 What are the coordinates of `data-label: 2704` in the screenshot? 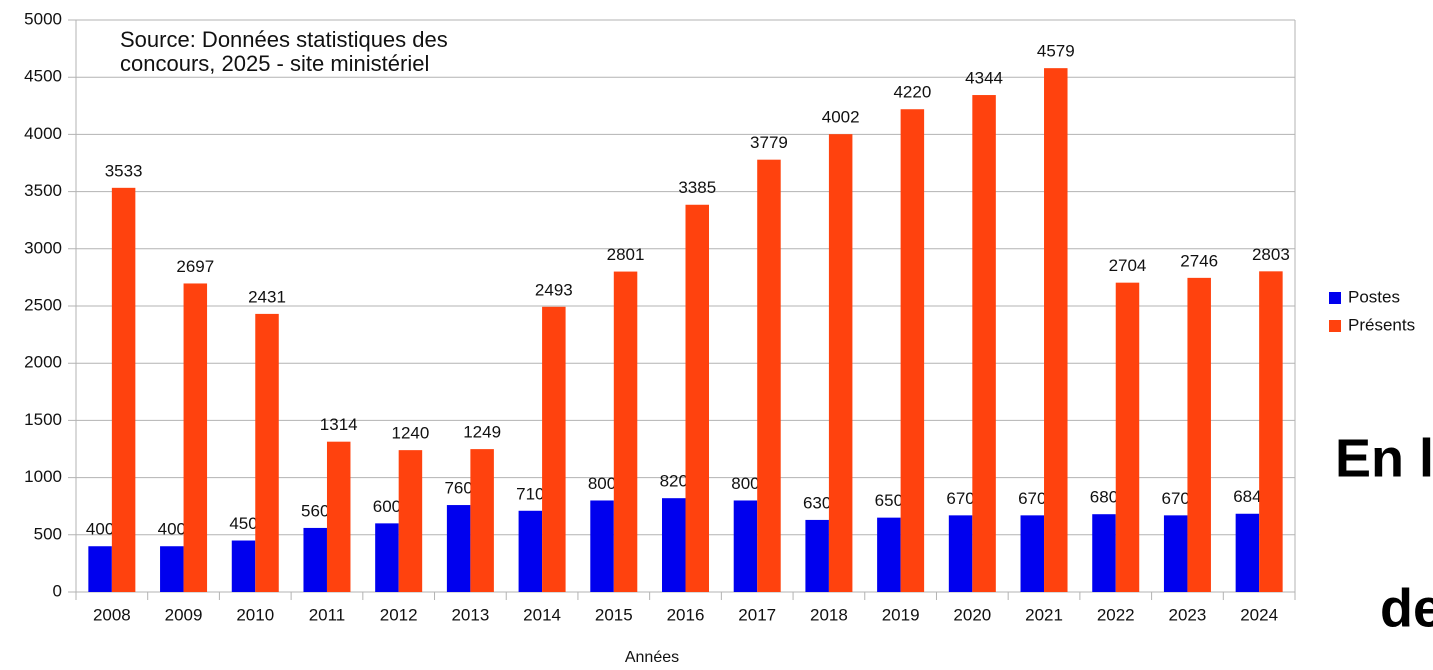 It's located at (1128, 265).